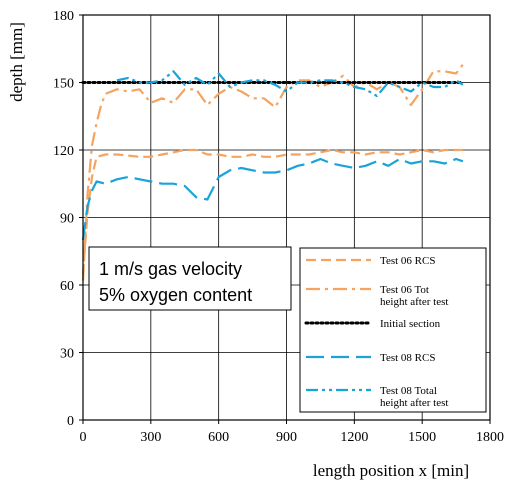  What do you see at coordinates (410, 324) in the screenshot?
I see `legend-label-3: Initial section` at bounding box center [410, 324].